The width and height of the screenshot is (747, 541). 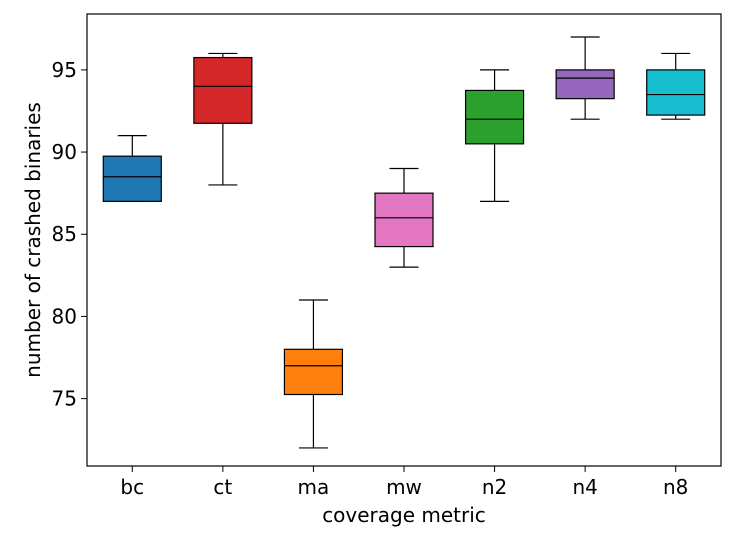 What do you see at coordinates (132, 487) in the screenshot?
I see `x-tick-label-bc: bc` at bounding box center [132, 487].